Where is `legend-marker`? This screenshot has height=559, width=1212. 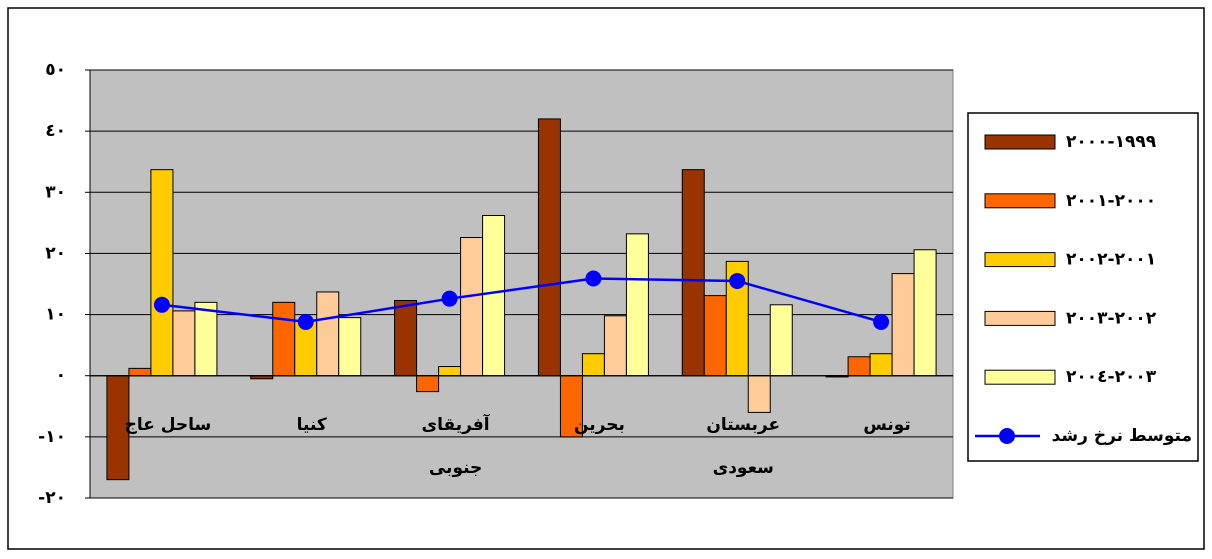 legend-marker is located at coordinates (1007, 436).